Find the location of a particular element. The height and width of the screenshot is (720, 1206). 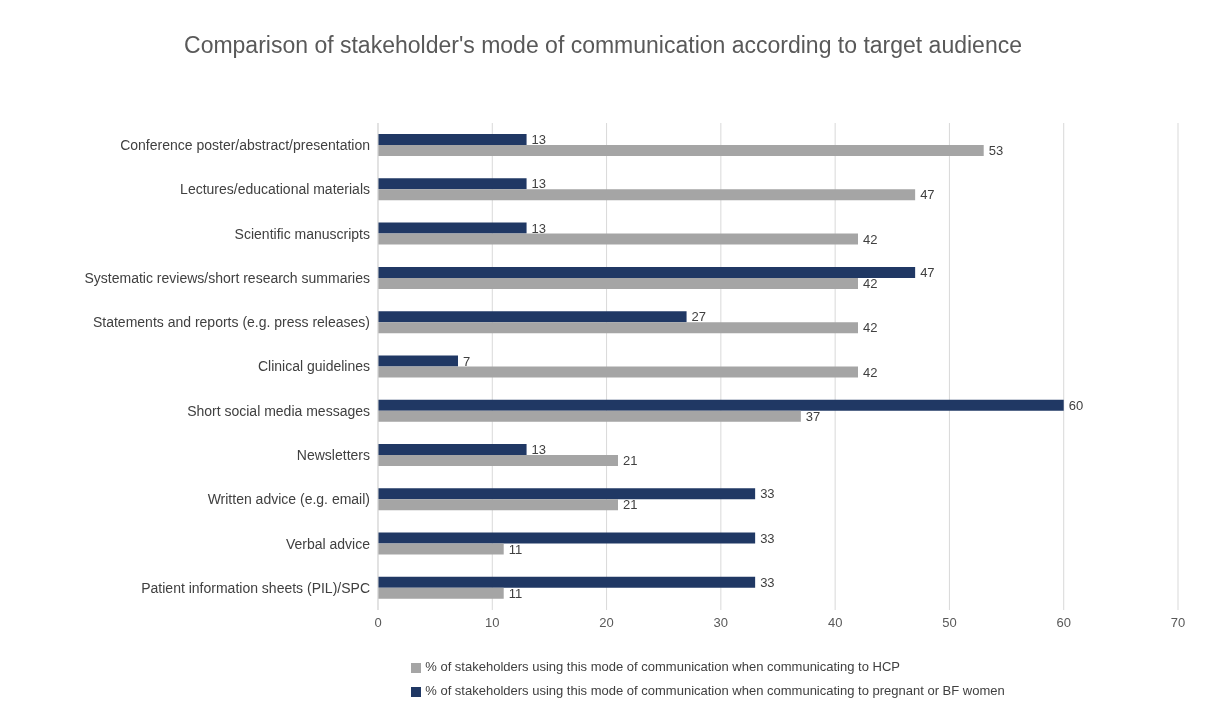

y-tick-label: Conference poster/abstract/presentation is located at coordinates (245, 145).